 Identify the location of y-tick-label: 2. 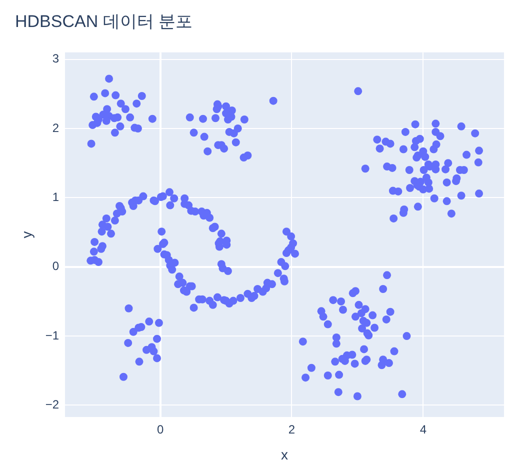
(56, 127).